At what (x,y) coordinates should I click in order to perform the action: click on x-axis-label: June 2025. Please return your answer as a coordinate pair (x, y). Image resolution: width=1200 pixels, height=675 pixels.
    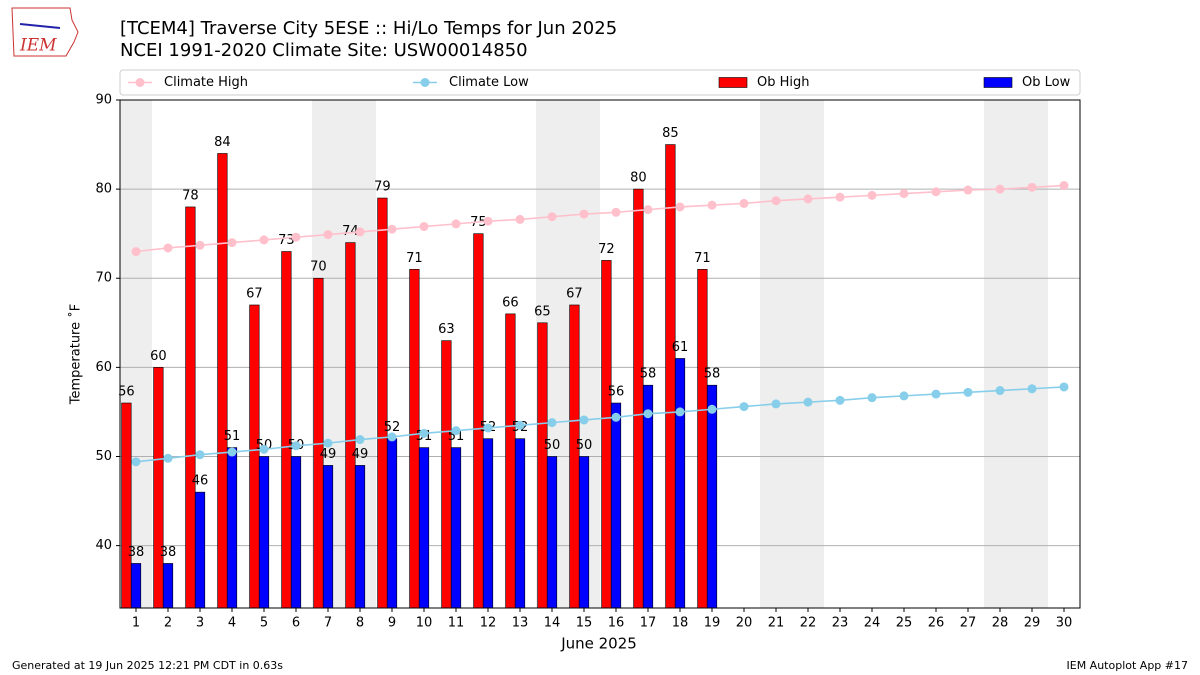
    Looking at the image, I should click on (598, 644).